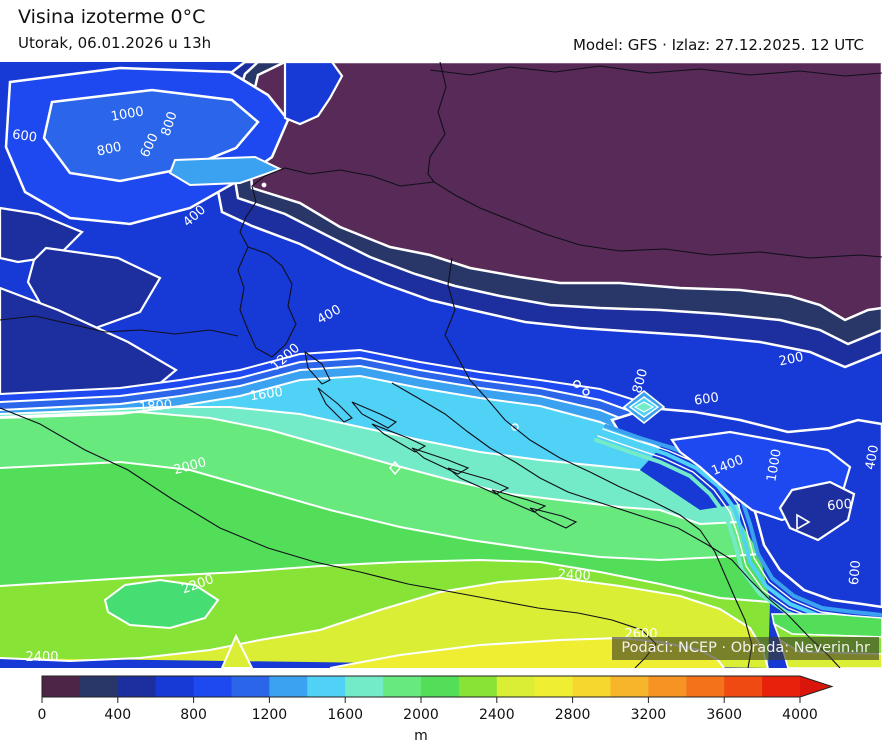  What do you see at coordinates (724, 715) in the screenshot?
I see `colorbar-tick-label: 3600` at bounding box center [724, 715].